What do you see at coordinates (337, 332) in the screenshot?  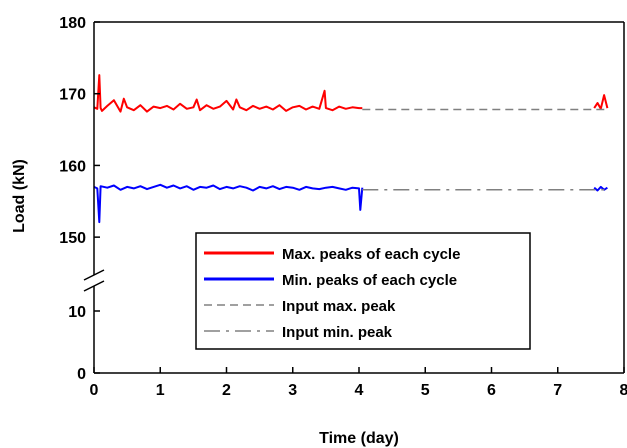 I see `legend-label-3: Input min. peak` at bounding box center [337, 332].